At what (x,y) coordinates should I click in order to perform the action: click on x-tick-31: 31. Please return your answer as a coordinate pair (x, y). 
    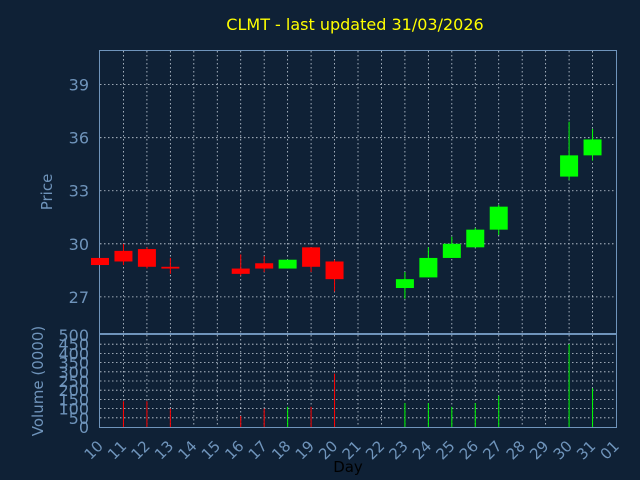
    Looking at the image, I should click on (586, 450).